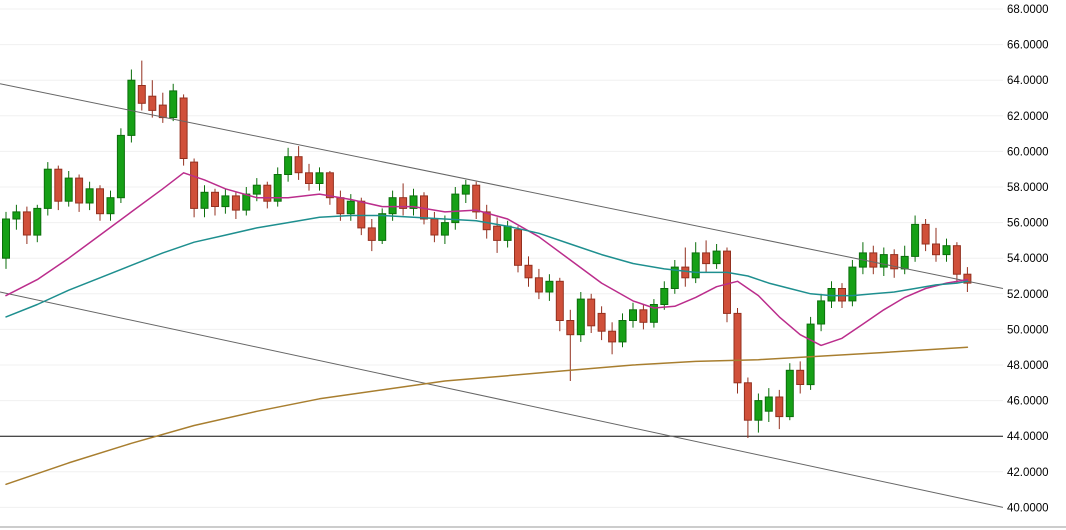 The image size is (1066, 530). What do you see at coordinates (1028, 366) in the screenshot?
I see `y-axis-label: 48.0000` at bounding box center [1028, 366].